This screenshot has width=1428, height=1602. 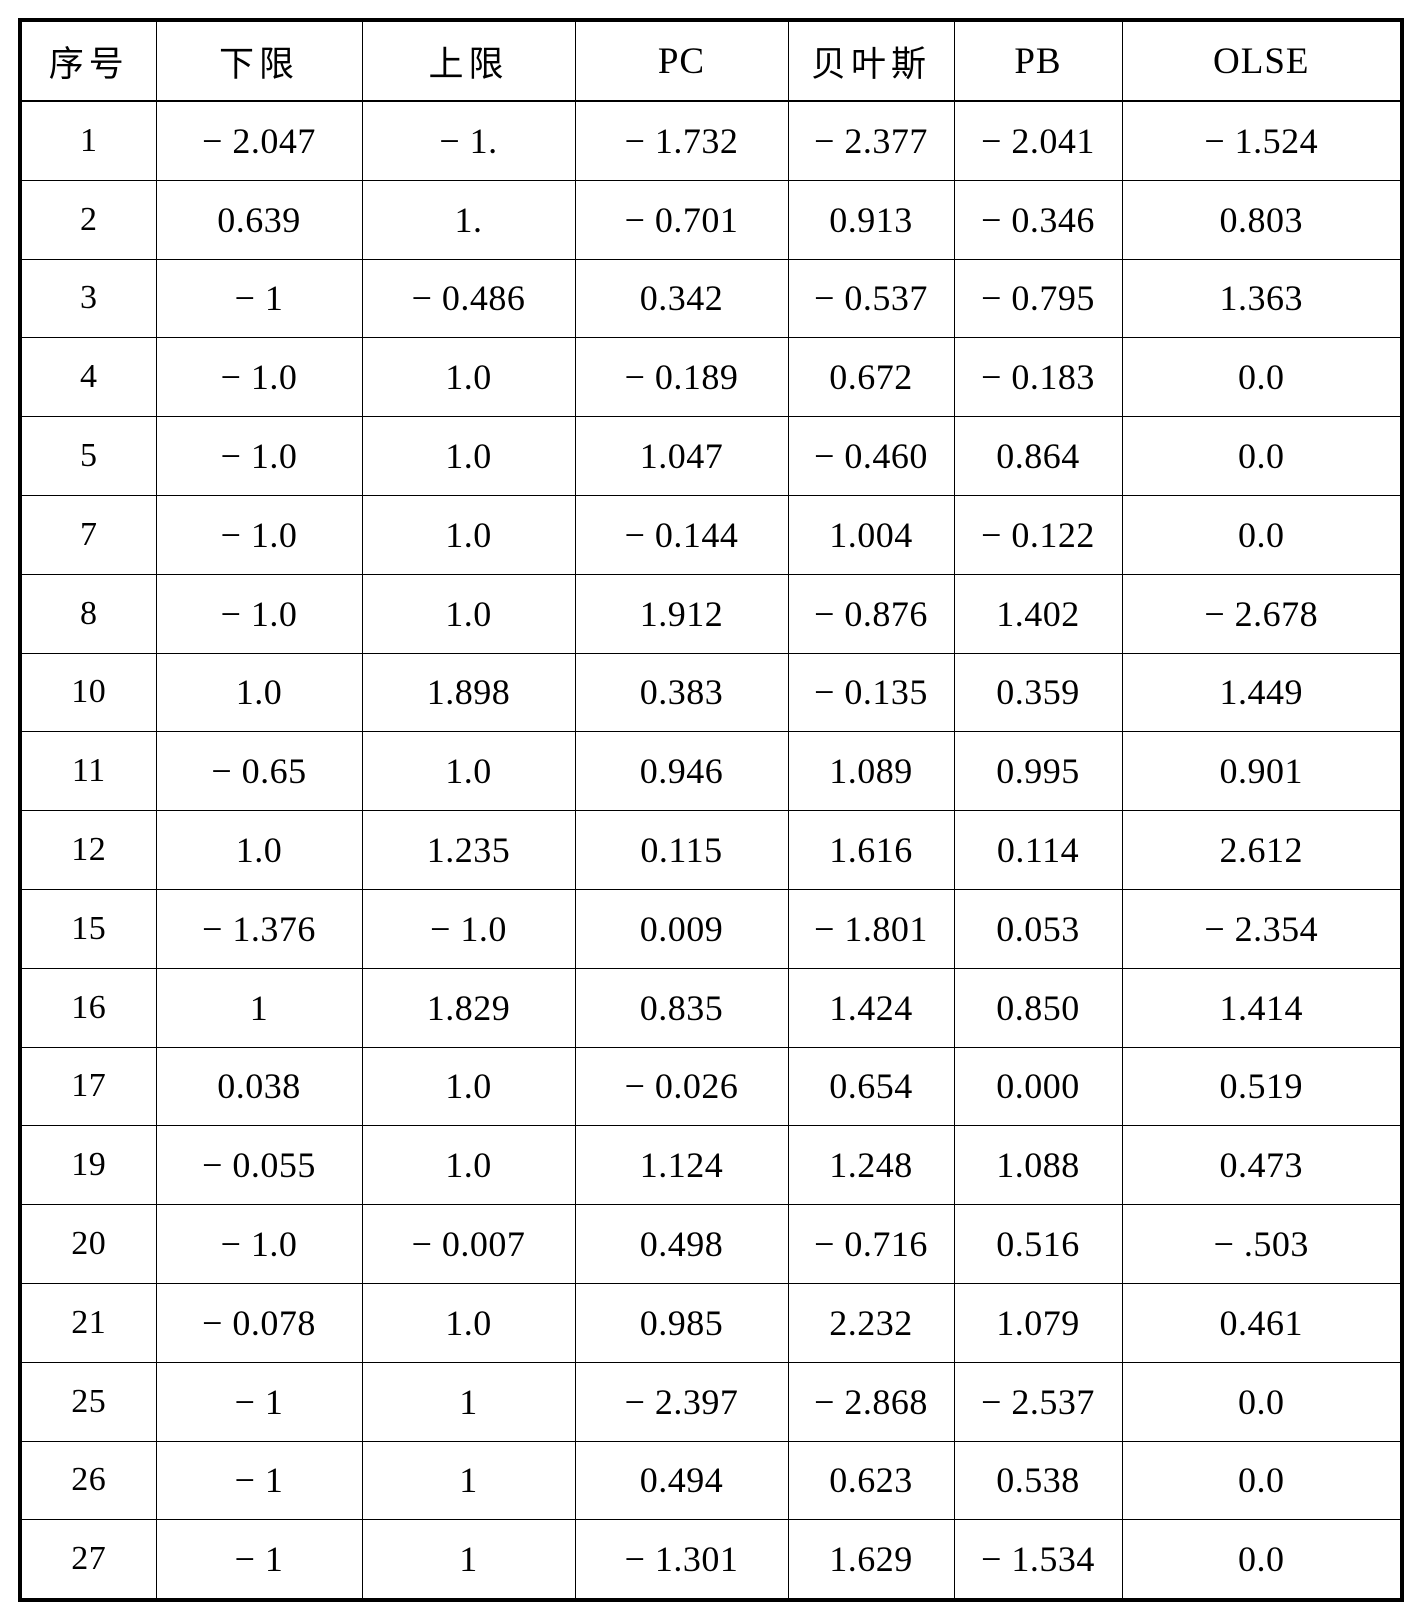 What do you see at coordinates (681, 928) in the screenshot?
I see `cell-pc: 0.009` at bounding box center [681, 928].